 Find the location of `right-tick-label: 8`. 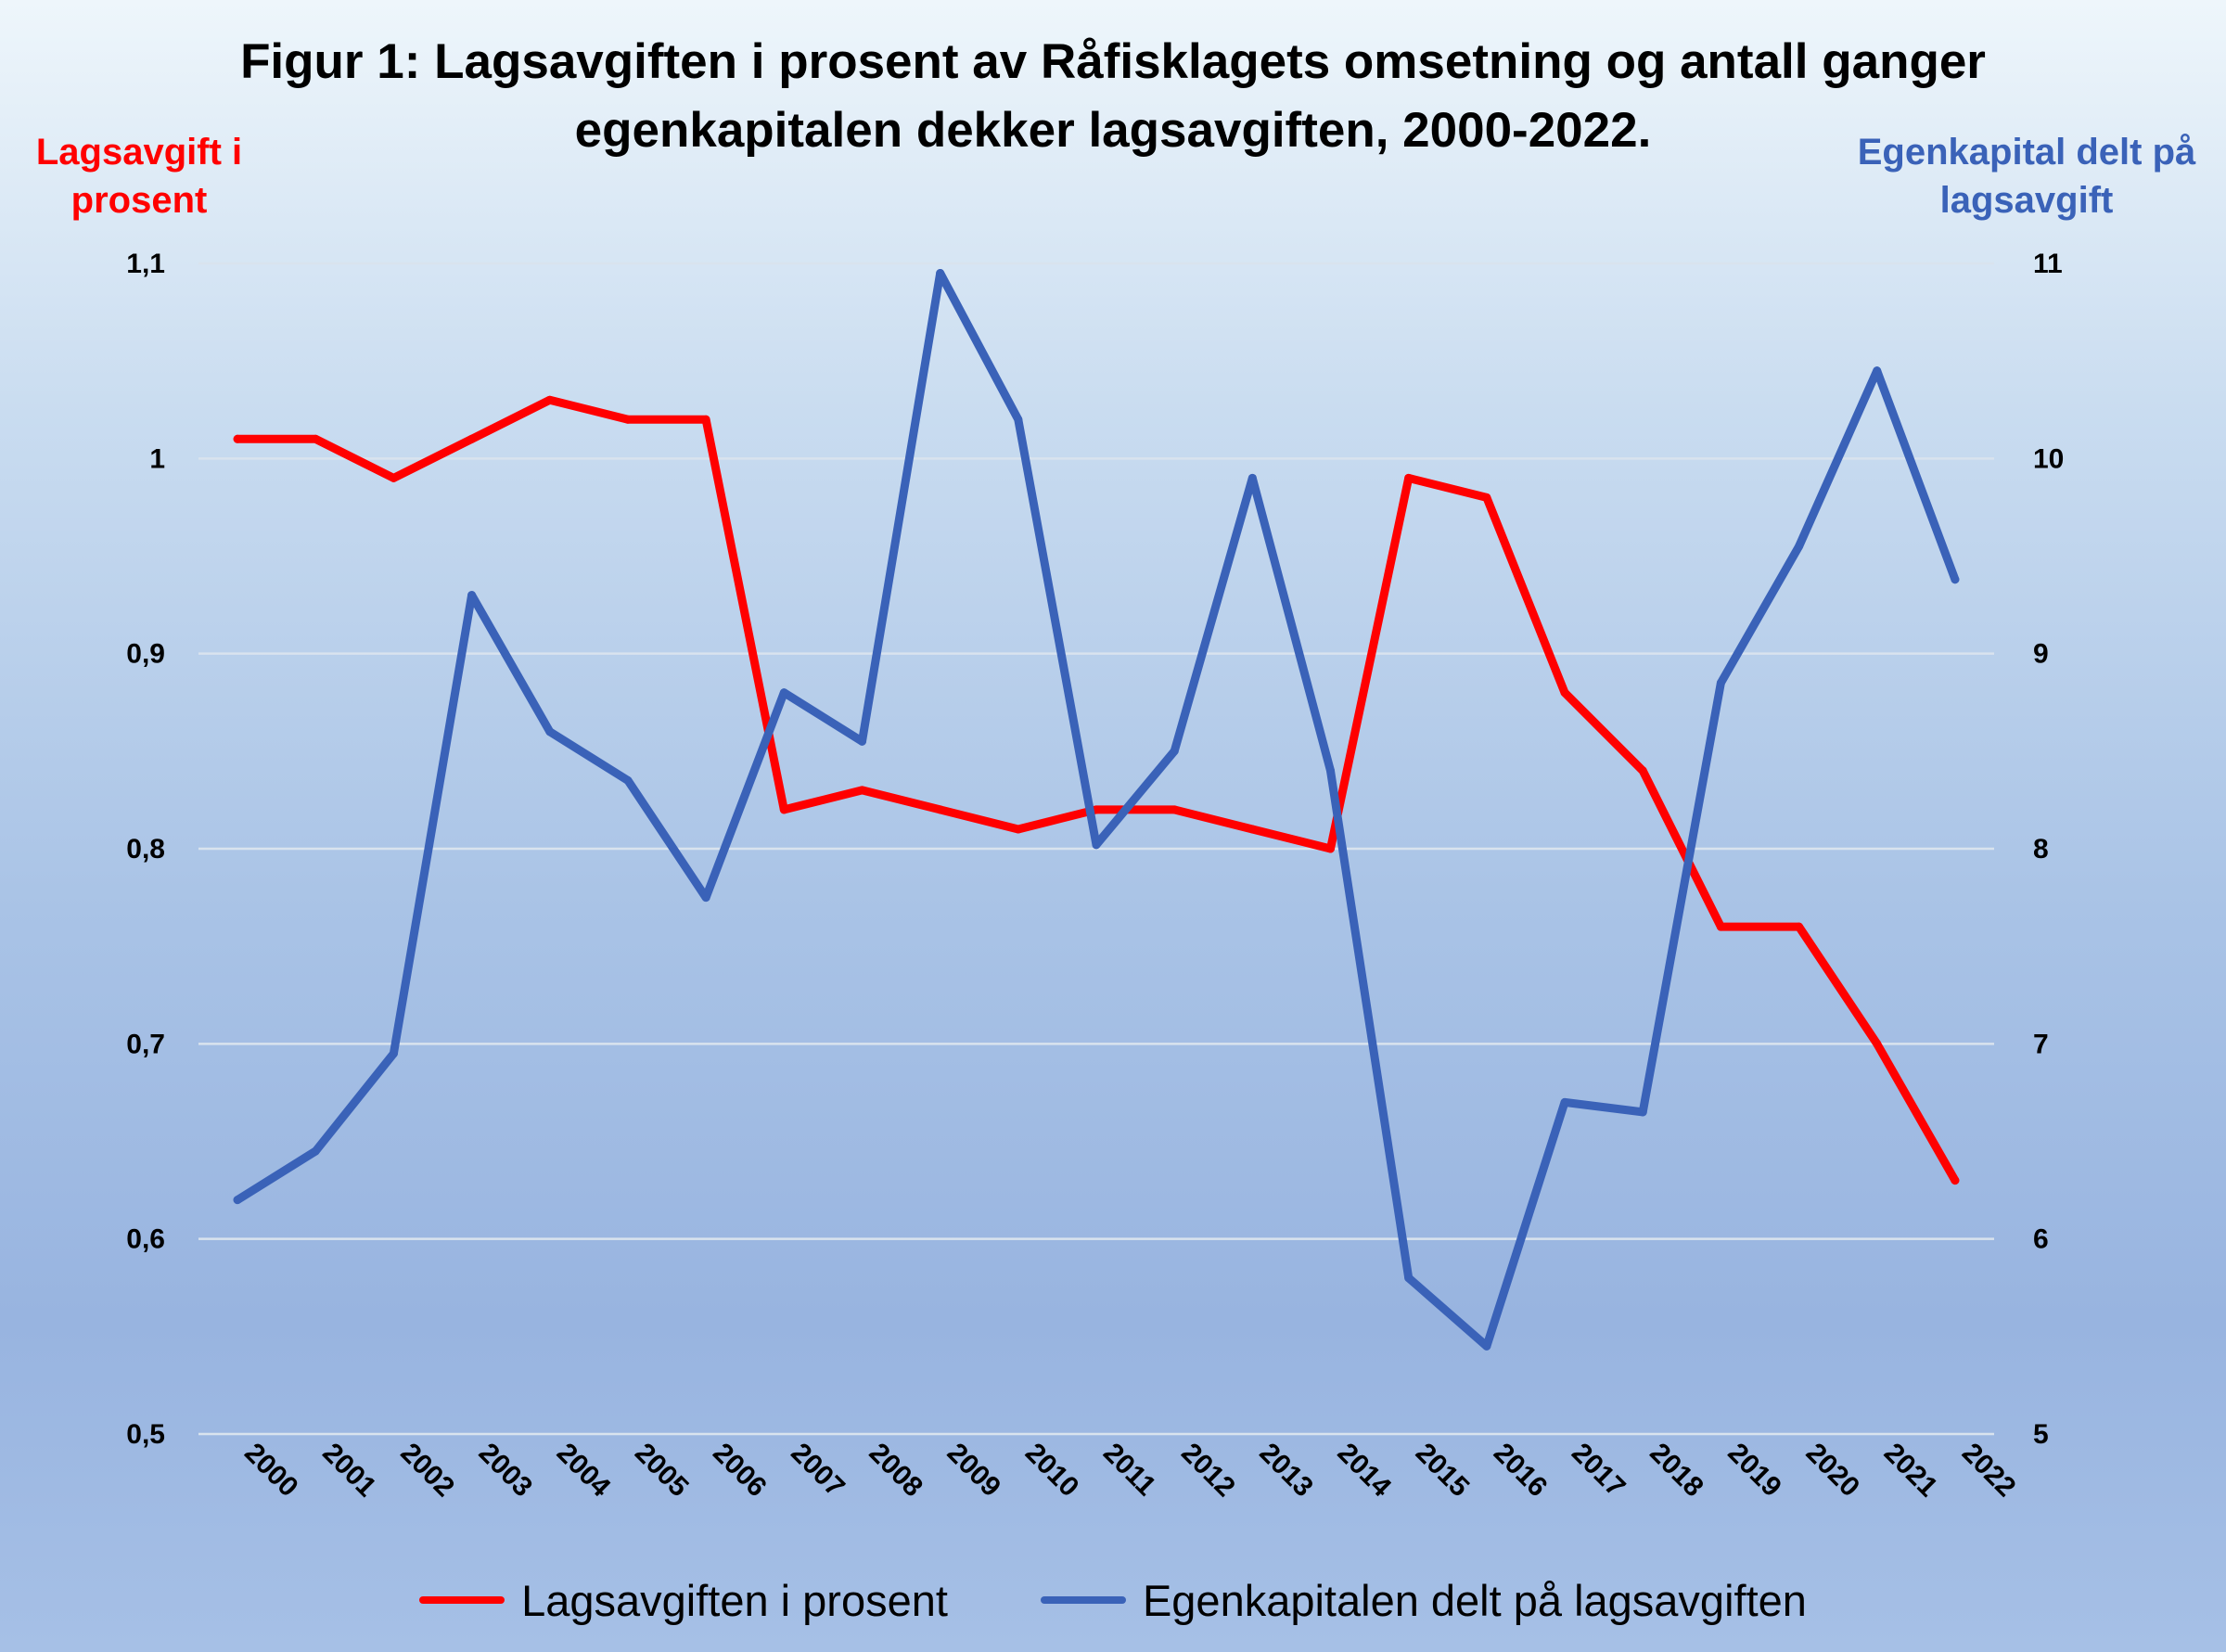

right-tick-label: 8 is located at coordinates (2041, 849).